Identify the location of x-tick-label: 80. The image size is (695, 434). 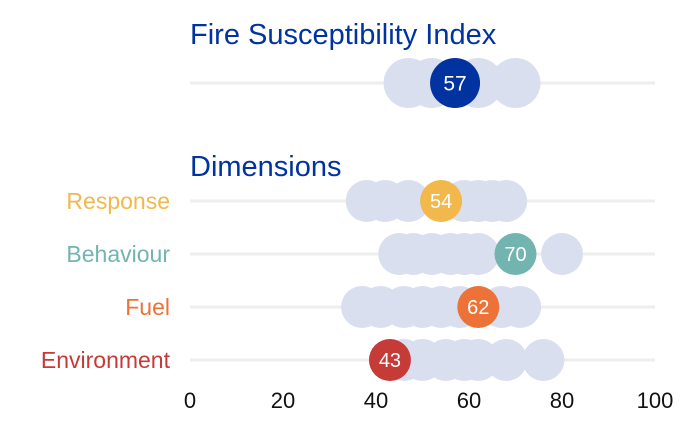
(562, 400).